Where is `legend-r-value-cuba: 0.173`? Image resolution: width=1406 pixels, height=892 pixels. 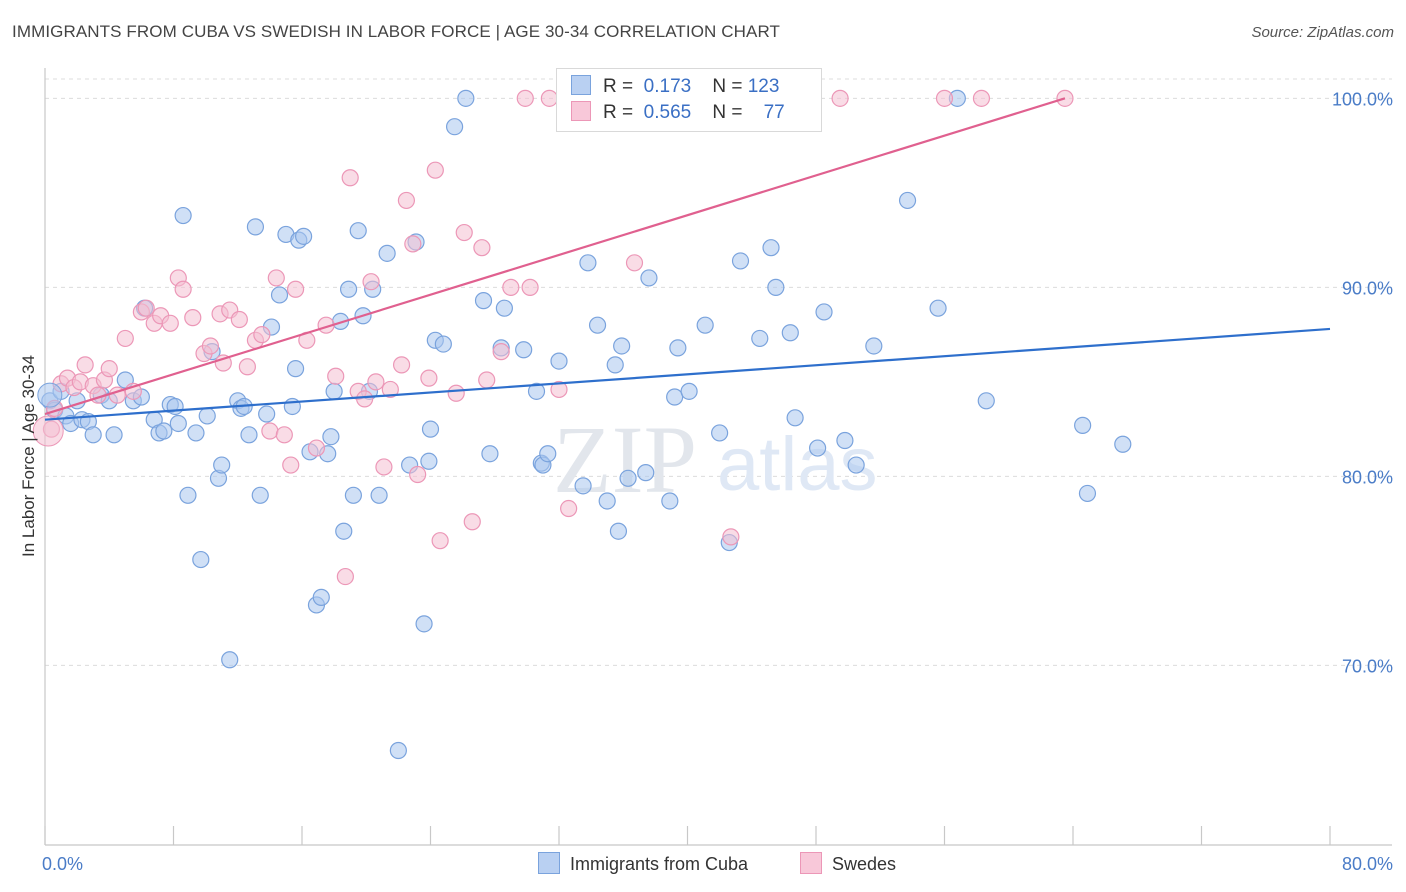
legend-r-value-cuba: 0.173 is located at coordinates (667, 86).